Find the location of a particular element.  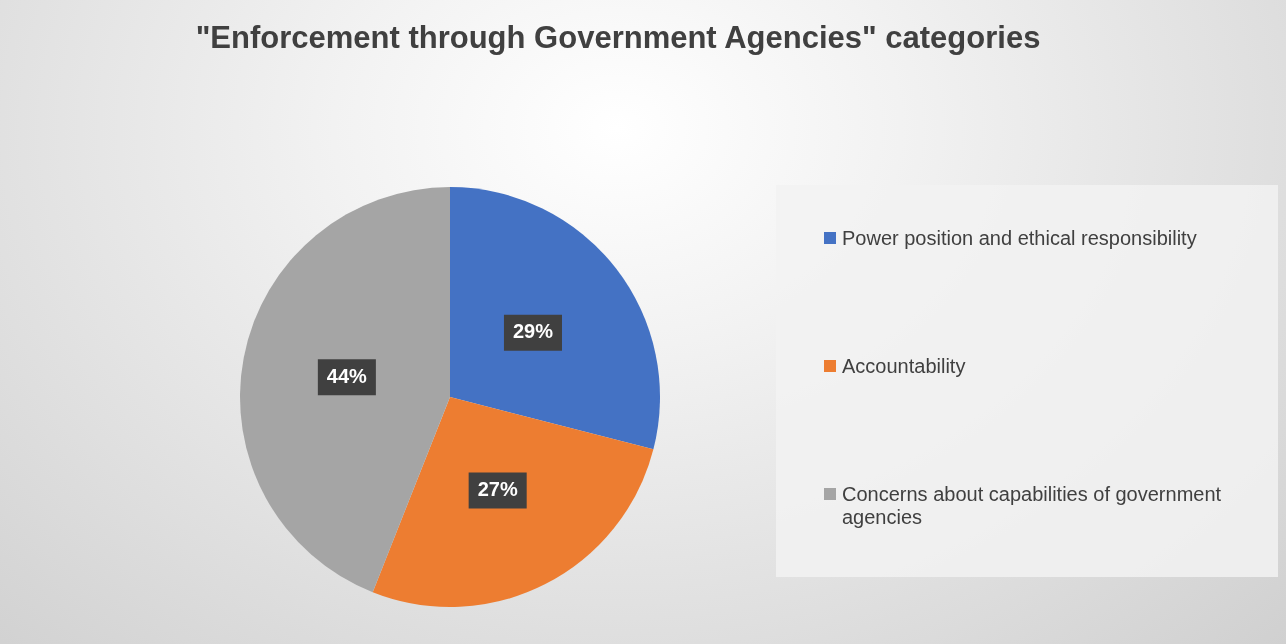

legend-label: Power position and ethical responsibility is located at coordinates (1019, 238).